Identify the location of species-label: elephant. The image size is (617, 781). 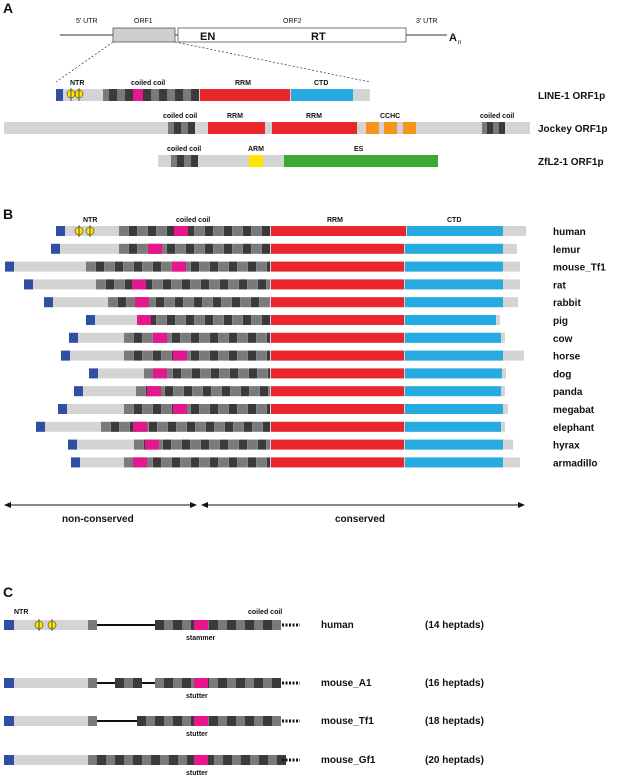
(574, 428).